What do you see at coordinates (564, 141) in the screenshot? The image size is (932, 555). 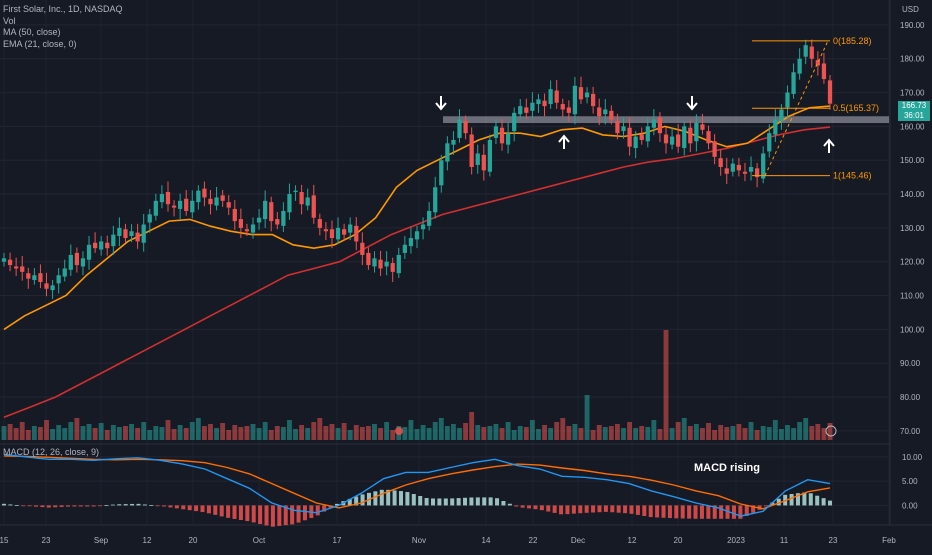 I see `arrow-up-icon` at bounding box center [564, 141].